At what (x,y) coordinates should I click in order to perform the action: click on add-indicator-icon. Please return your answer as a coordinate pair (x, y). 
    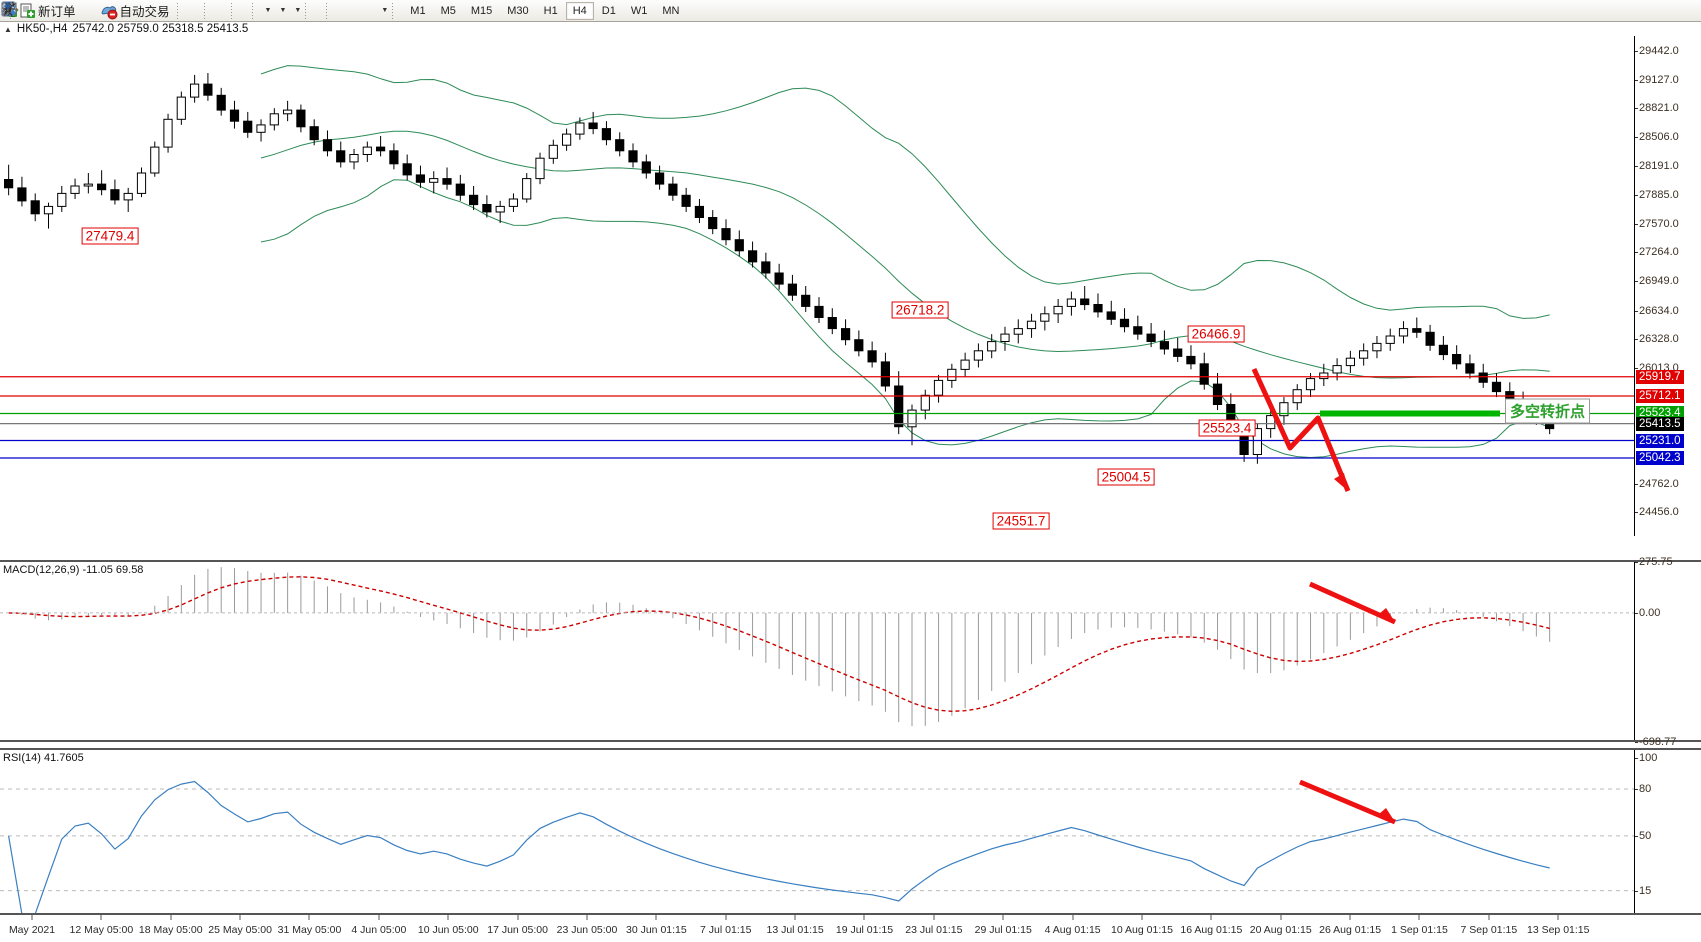
    Looking at the image, I should click on (132, 11).